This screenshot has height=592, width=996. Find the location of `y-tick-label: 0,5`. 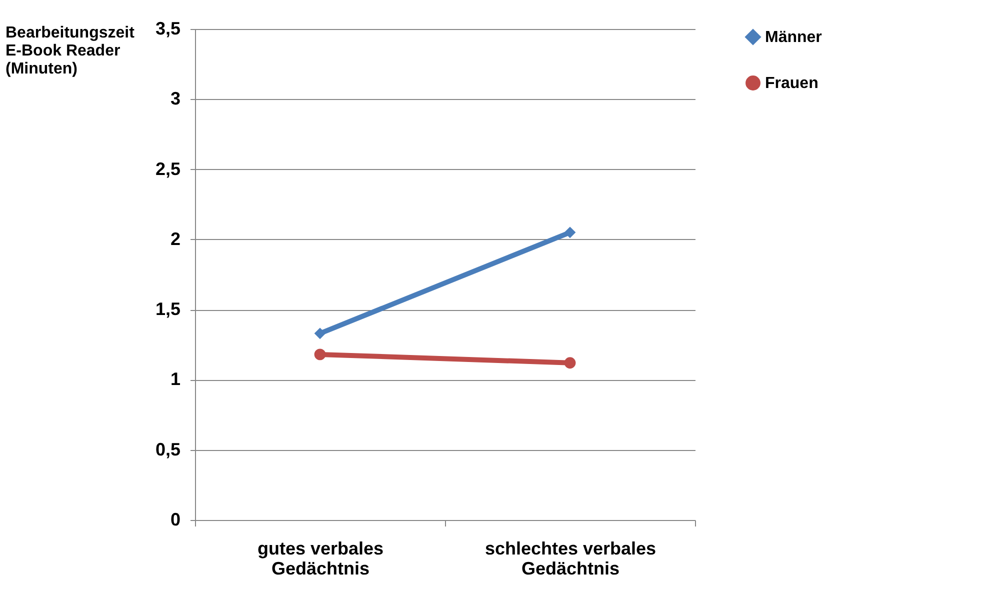

y-tick-label: 0,5 is located at coordinates (167, 449).